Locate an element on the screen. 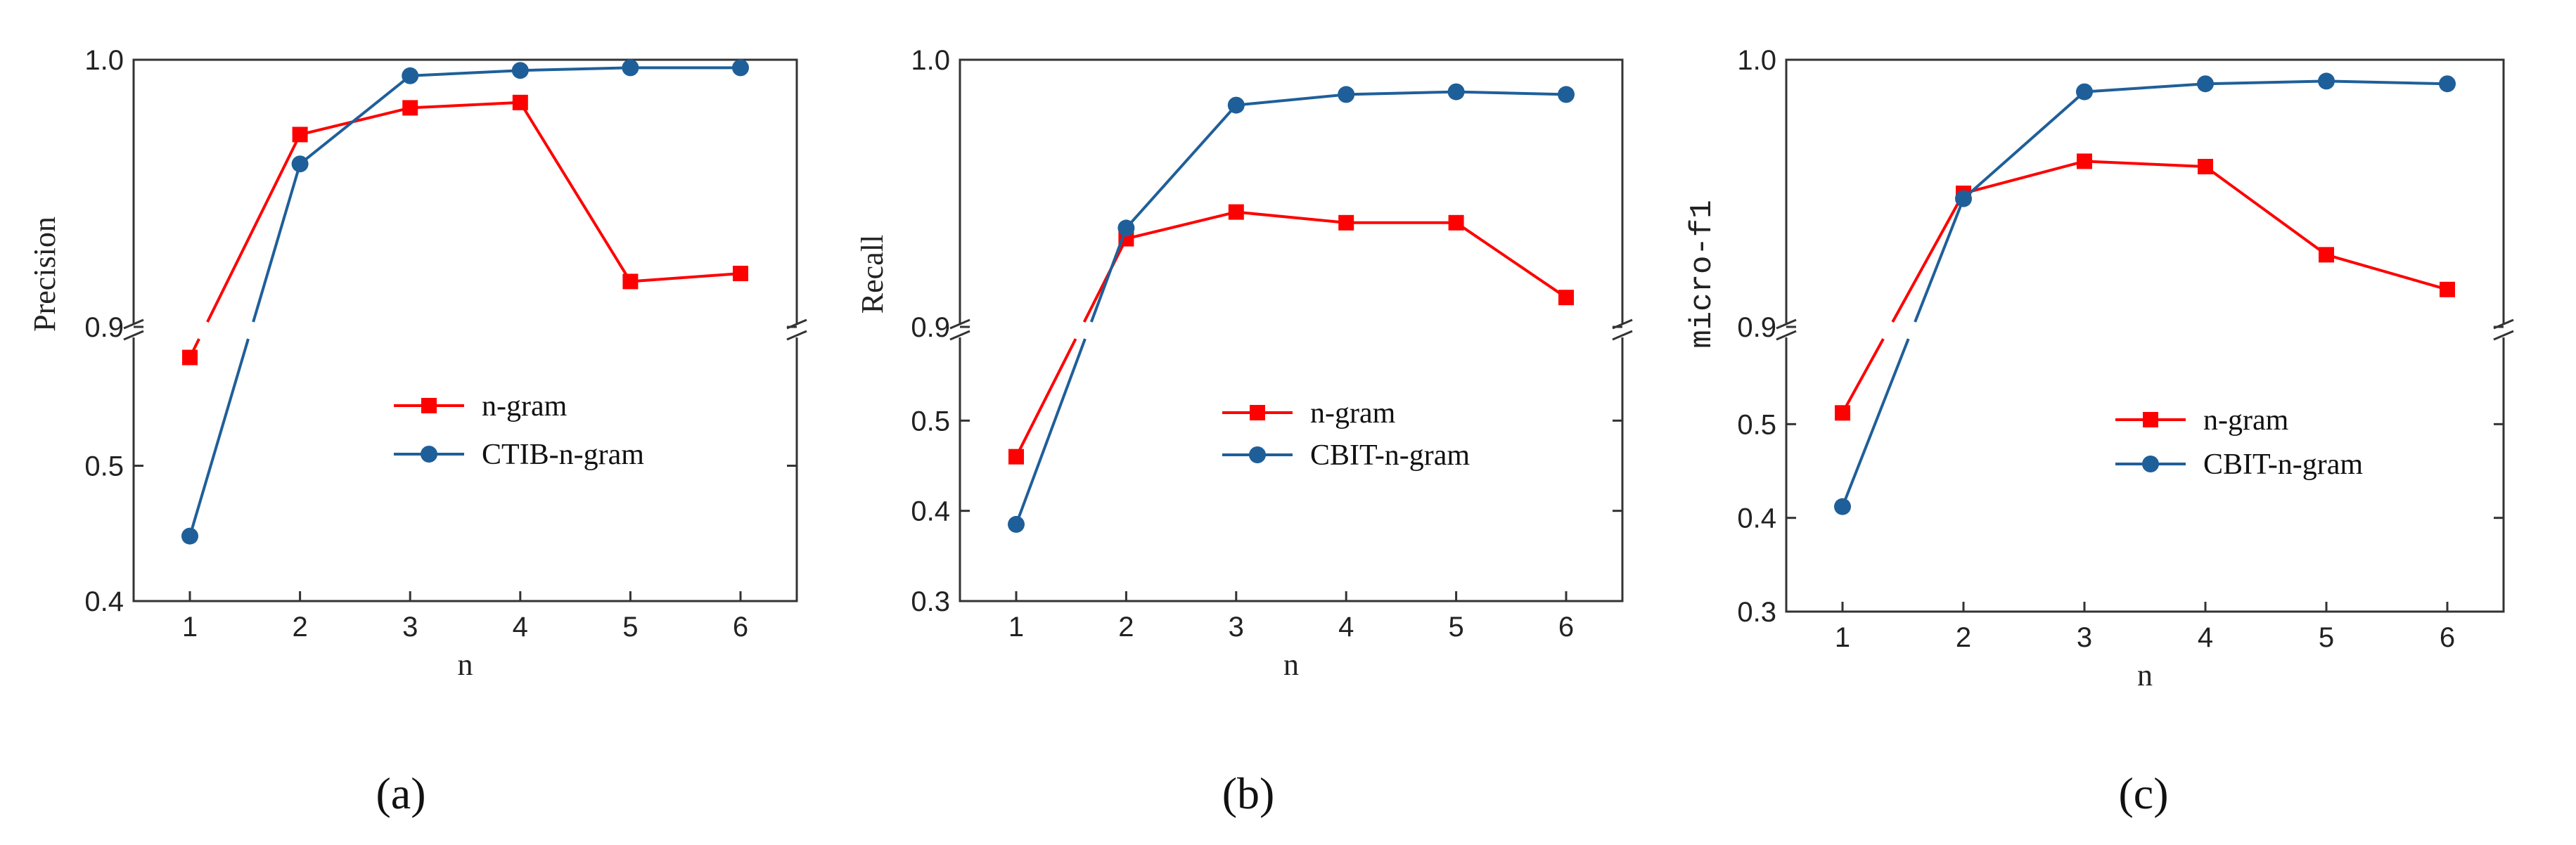 The width and height of the screenshot is (2576, 845). panel-label: (c) is located at coordinates (2143, 793).